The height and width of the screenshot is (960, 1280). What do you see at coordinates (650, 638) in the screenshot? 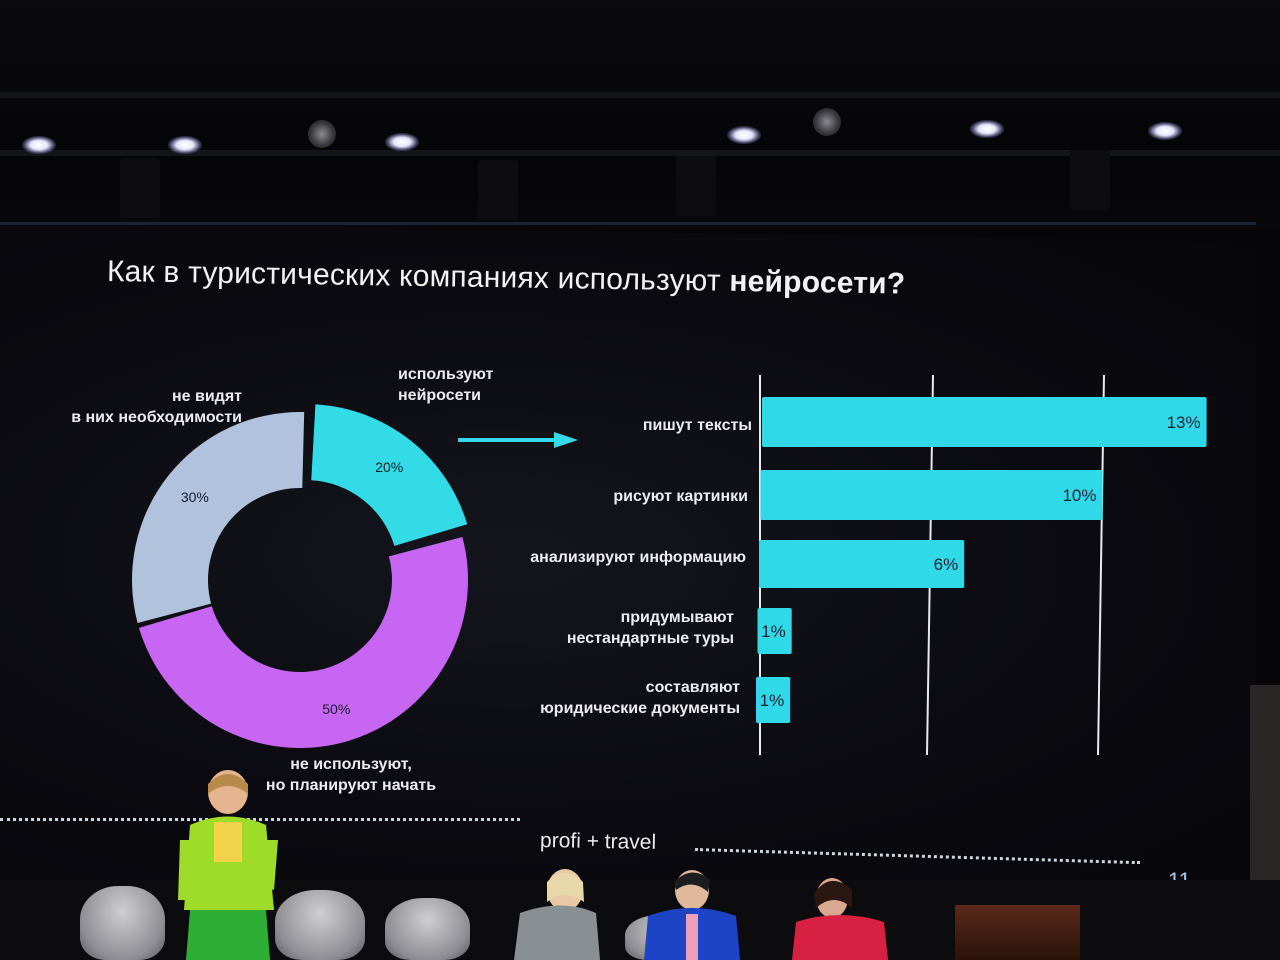
I see `bar-category-line: нестандартные туры` at bounding box center [650, 638].